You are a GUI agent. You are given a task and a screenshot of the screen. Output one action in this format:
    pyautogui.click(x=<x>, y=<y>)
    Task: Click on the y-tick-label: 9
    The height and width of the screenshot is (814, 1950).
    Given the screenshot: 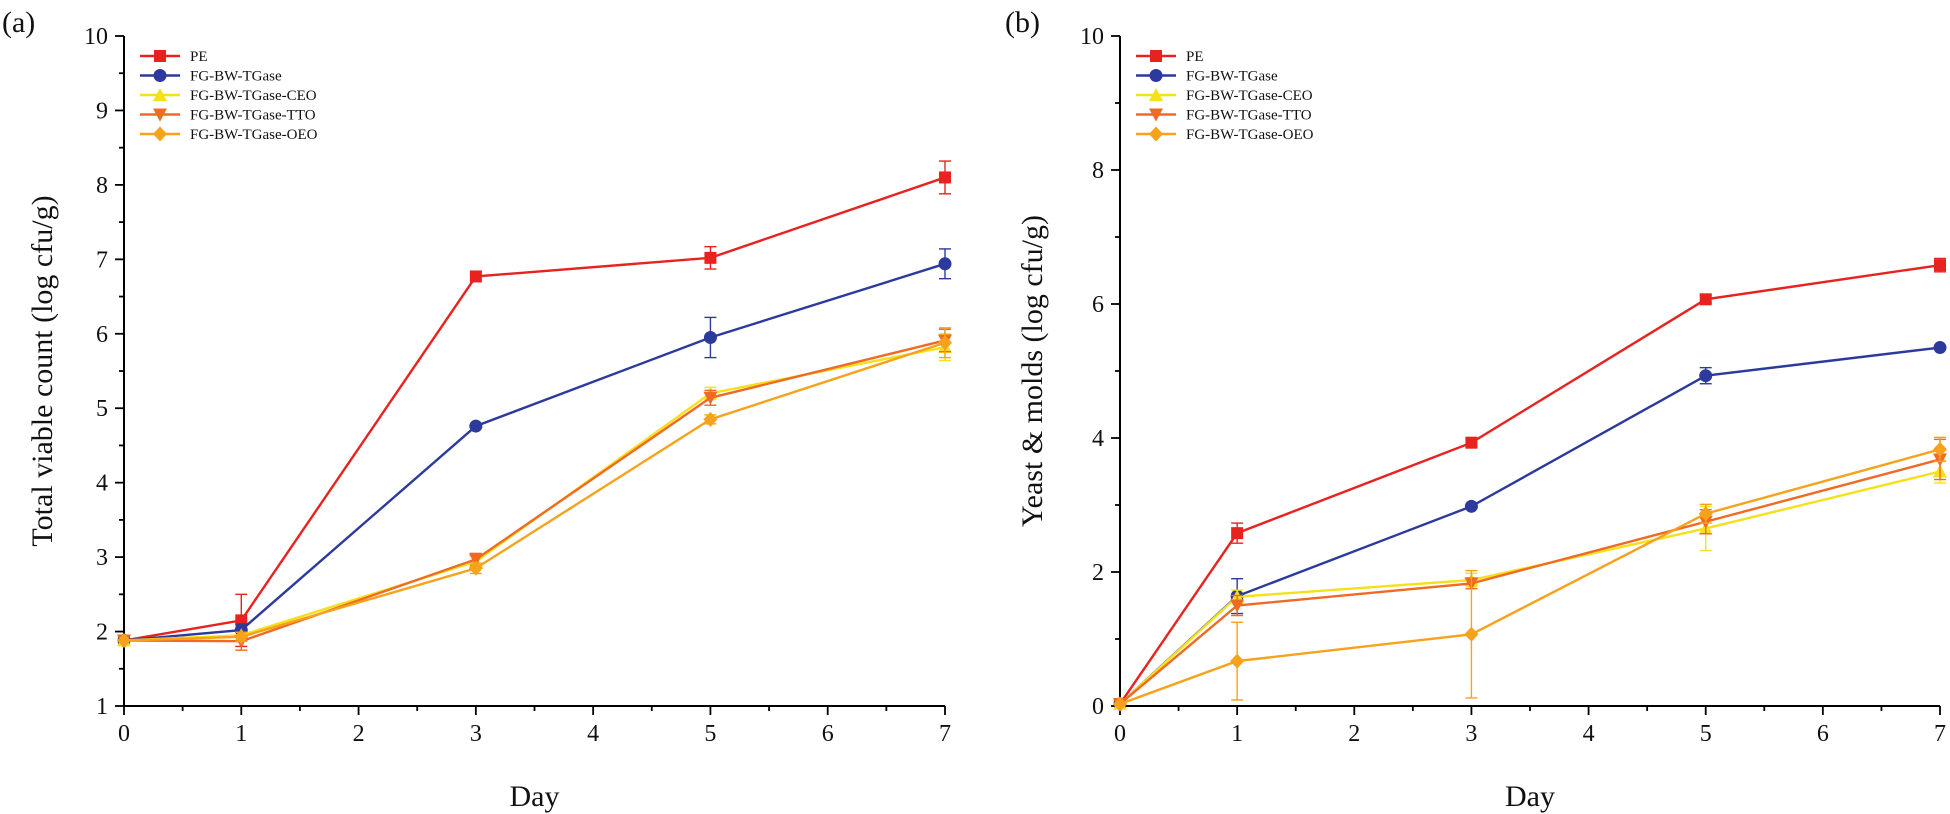 What is the action you would take?
    pyautogui.click(x=102, y=111)
    